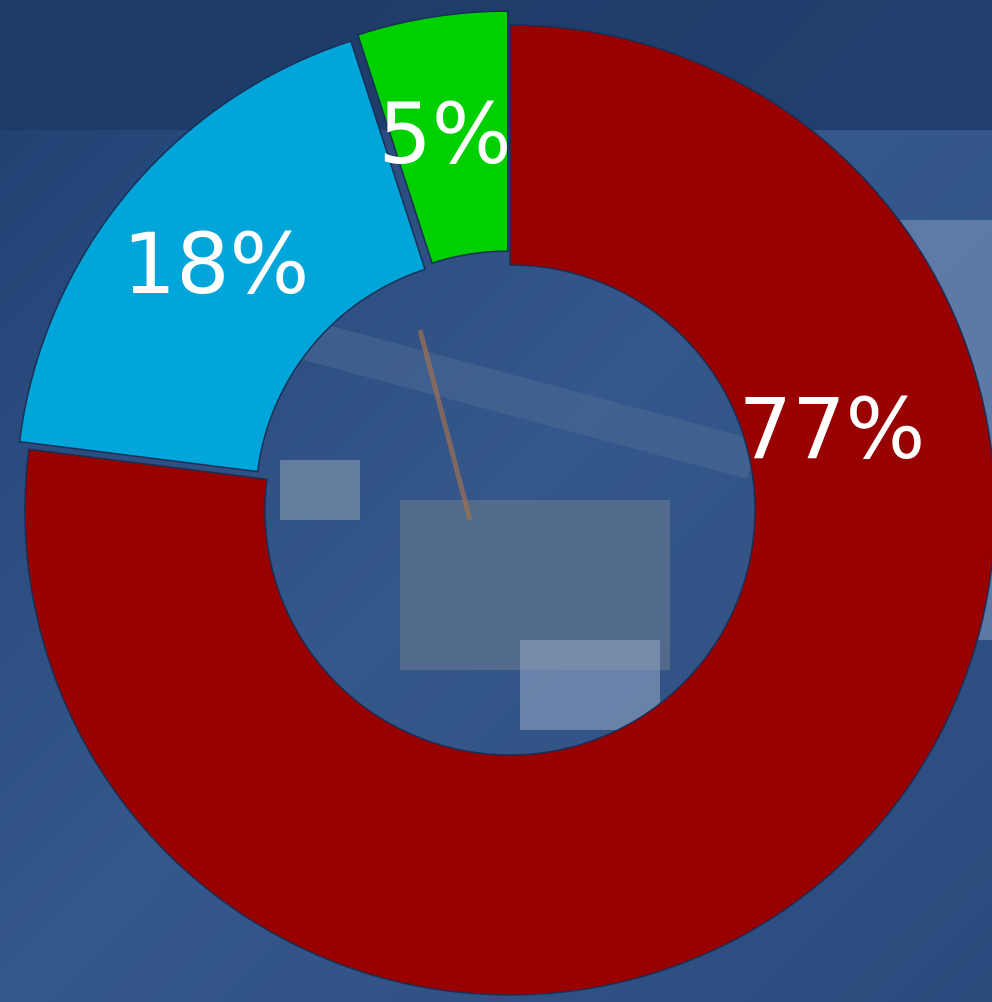 Image resolution: width=992 pixels, height=1002 pixels. What do you see at coordinates (832, 429) in the screenshot?
I see `data-label: 77%` at bounding box center [832, 429].